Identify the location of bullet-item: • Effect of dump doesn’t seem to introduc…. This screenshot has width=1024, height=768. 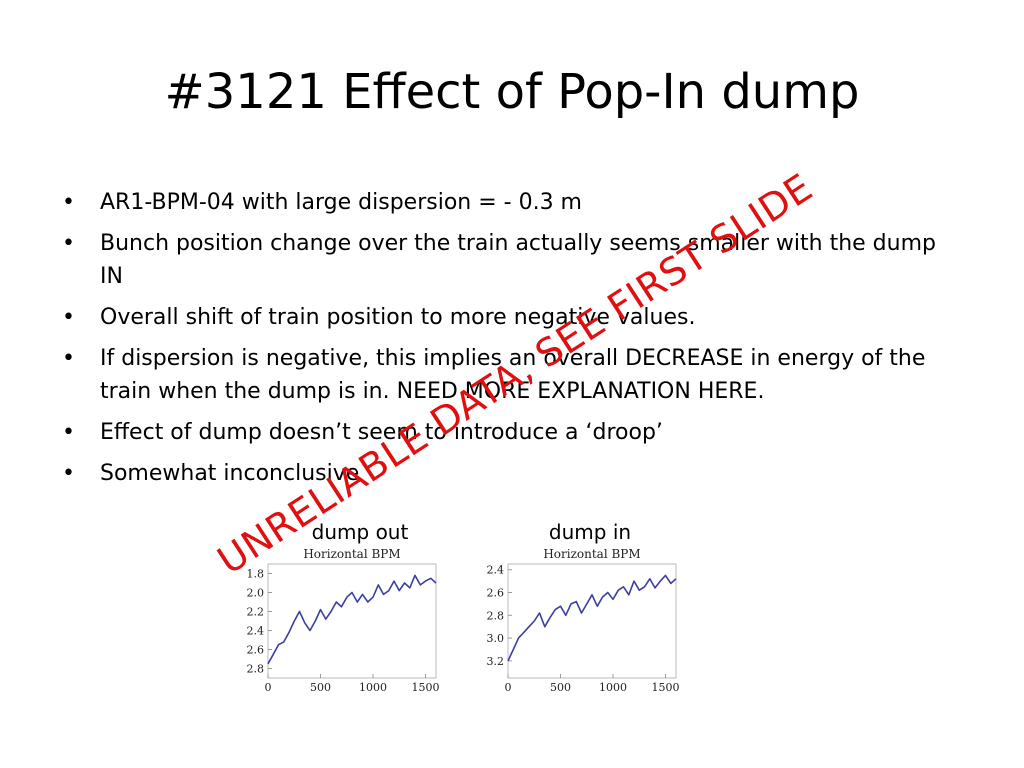
(512, 432).